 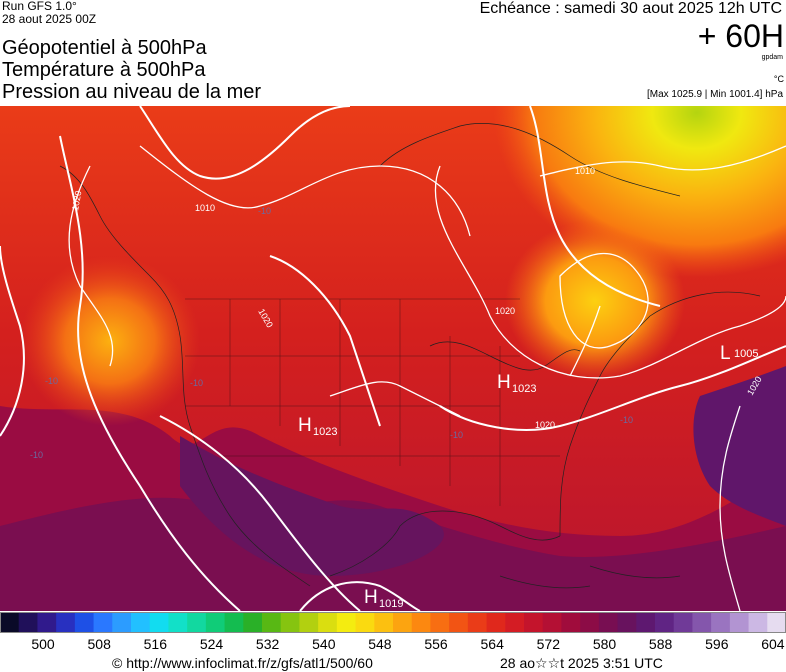 I want to click on map-title-geopotential: Géopotentiel à 500hPa, so click(x=104, y=48).